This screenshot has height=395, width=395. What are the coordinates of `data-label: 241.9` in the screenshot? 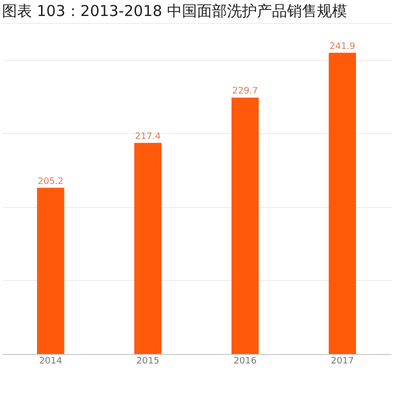 It's located at (342, 47).